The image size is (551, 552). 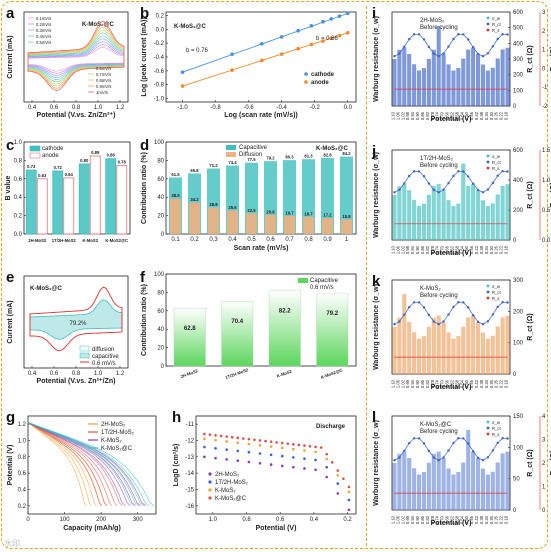 What do you see at coordinates (116, 240) in the screenshot?
I see `panel-c-xtick-label: K-MoS2@C` at bounding box center [116, 240].